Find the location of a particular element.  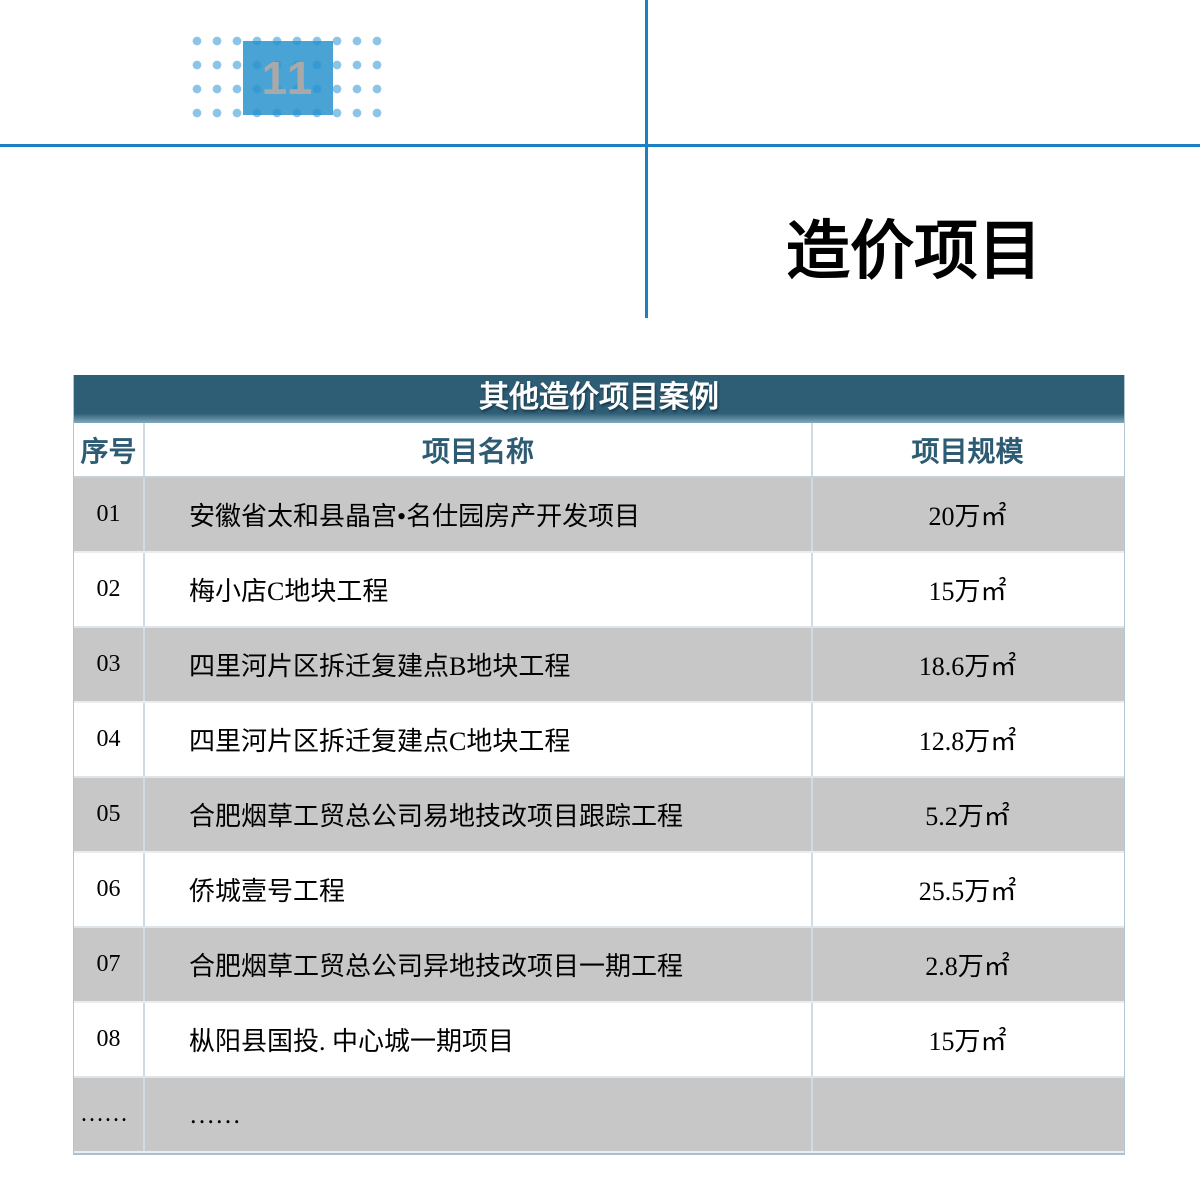

column-header-name: 项目名称 is located at coordinates (479, 449).